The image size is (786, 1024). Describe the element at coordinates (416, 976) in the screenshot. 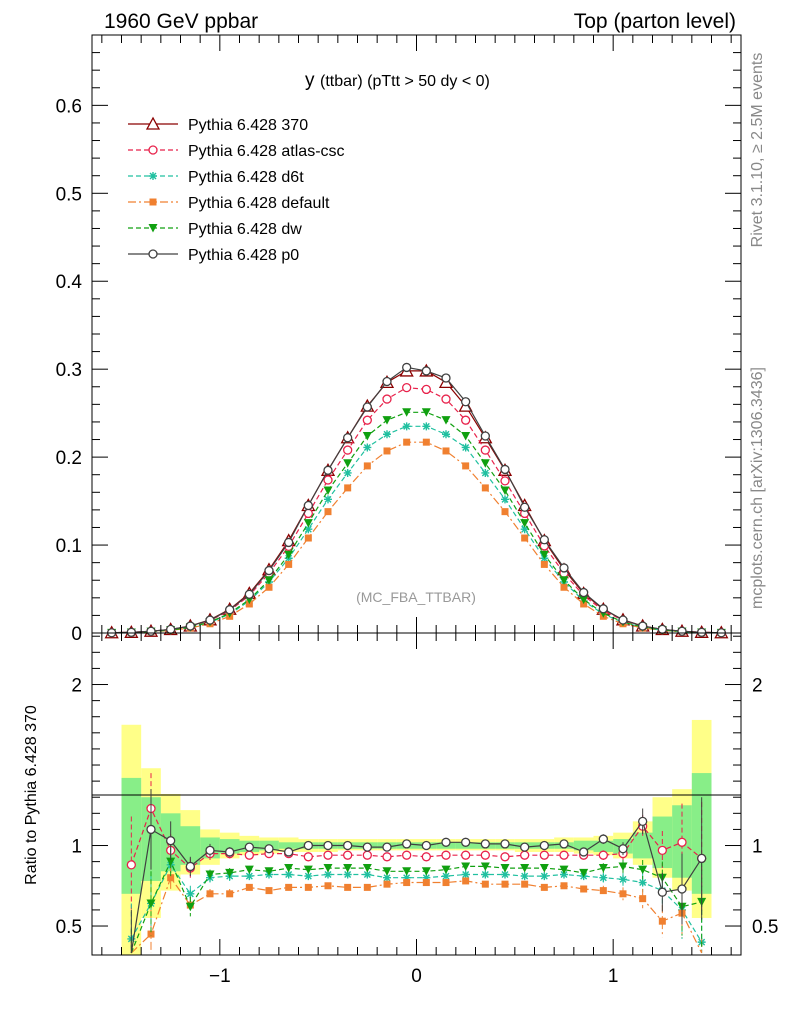

I see `ratio-xtick-label: 0` at that location.